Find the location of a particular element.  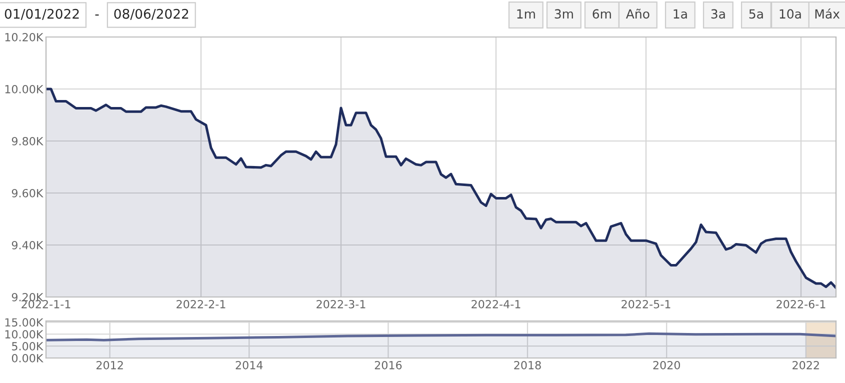

x-tick-label: 2016 is located at coordinates (388, 365).